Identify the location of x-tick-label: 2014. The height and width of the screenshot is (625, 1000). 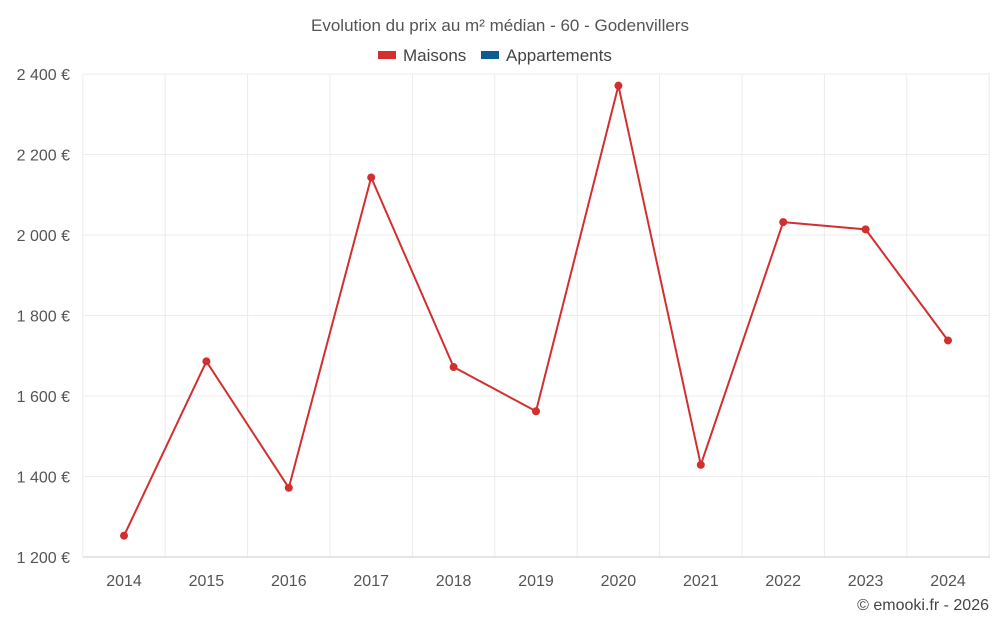
(124, 581).